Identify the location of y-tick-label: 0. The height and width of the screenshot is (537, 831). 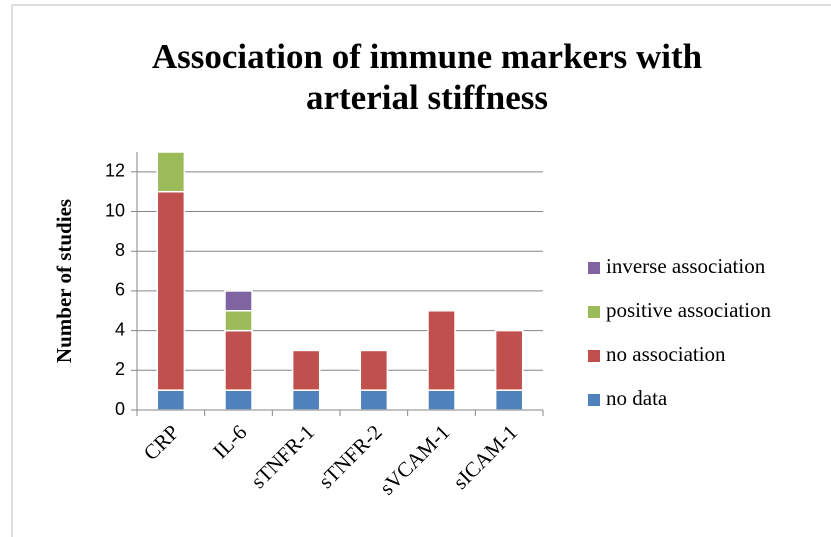
(120, 409).